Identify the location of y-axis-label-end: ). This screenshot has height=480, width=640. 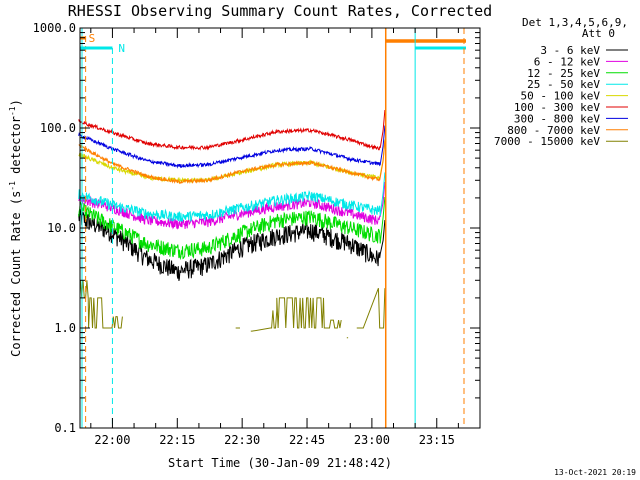
(16, 102).